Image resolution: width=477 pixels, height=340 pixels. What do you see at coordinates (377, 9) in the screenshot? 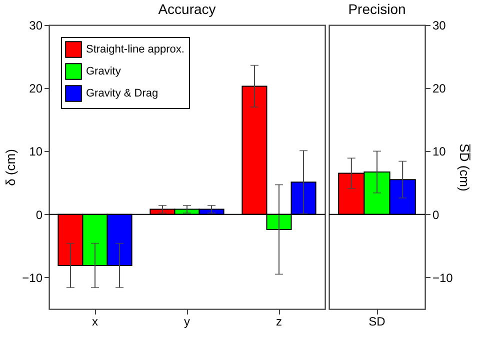
I see `chart-title: Precision` at bounding box center [377, 9].